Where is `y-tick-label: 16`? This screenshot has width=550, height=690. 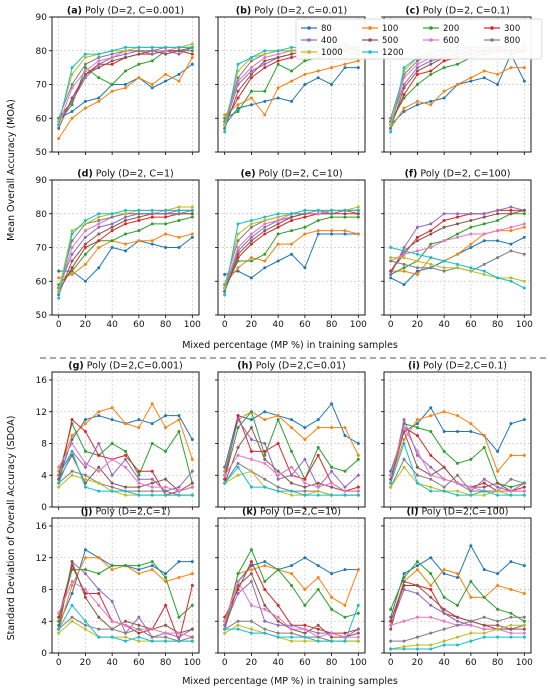 y-tick-label: 16 is located at coordinates (42, 381).